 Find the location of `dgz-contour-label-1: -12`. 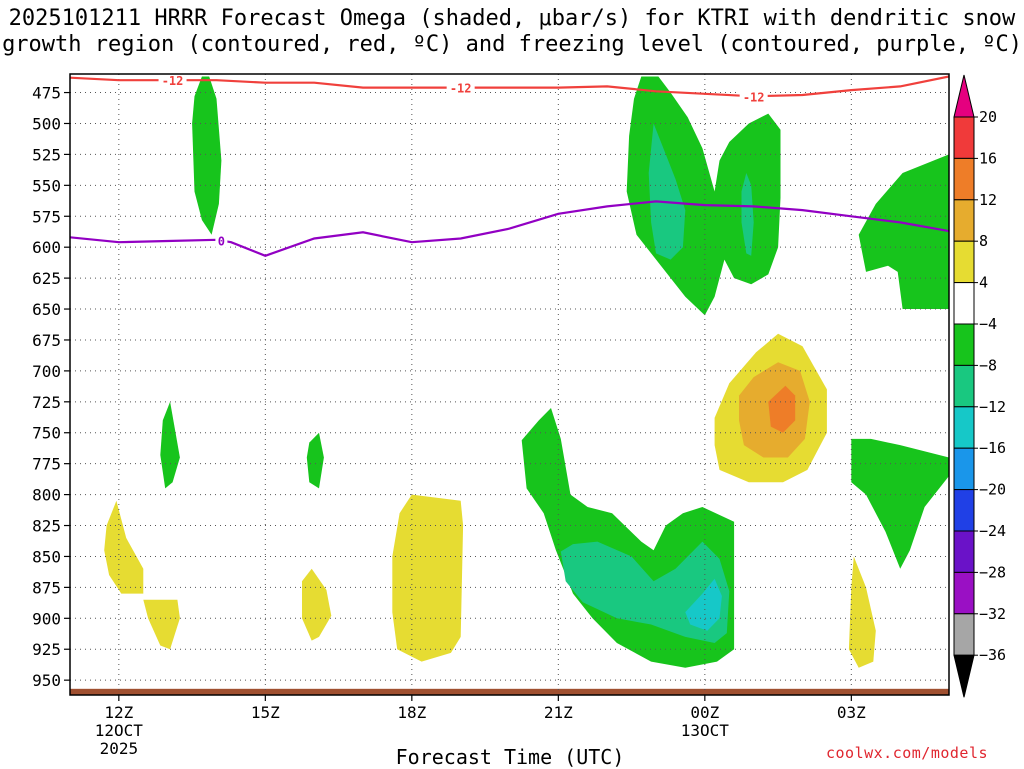

dgz-contour-label-1: -12 is located at coordinates (461, 89).